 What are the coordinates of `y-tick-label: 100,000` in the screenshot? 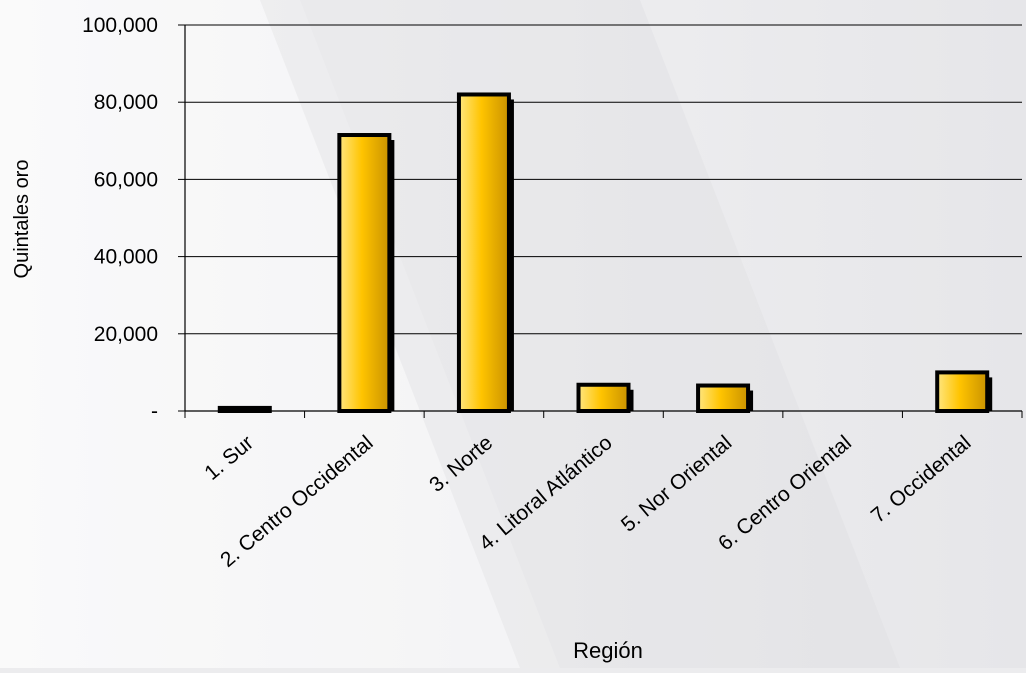 It's located at (120, 25).